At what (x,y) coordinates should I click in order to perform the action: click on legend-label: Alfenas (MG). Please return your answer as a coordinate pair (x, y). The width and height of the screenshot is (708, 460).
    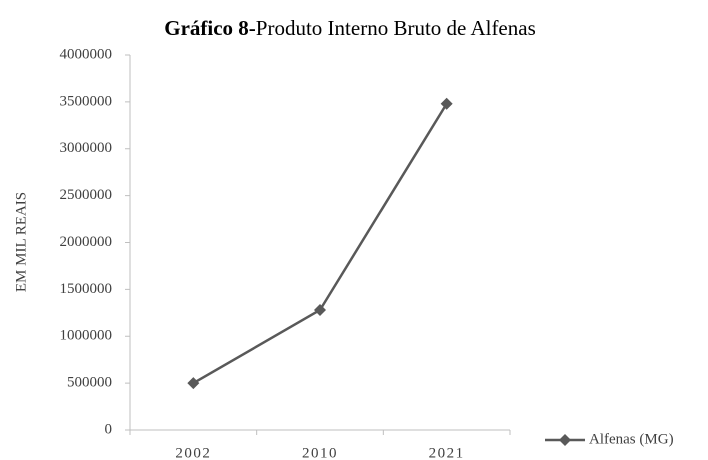
    Looking at the image, I should click on (631, 439).